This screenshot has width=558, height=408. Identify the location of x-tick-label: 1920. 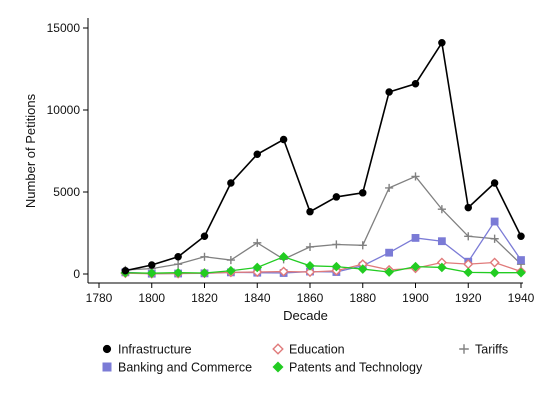
(468, 298).